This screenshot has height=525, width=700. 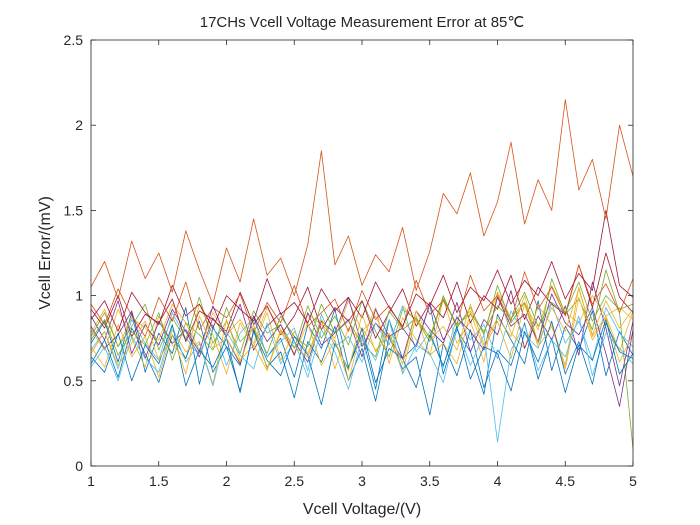 What do you see at coordinates (79, 466) in the screenshot?
I see `y-tick-label: 0` at bounding box center [79, 466].